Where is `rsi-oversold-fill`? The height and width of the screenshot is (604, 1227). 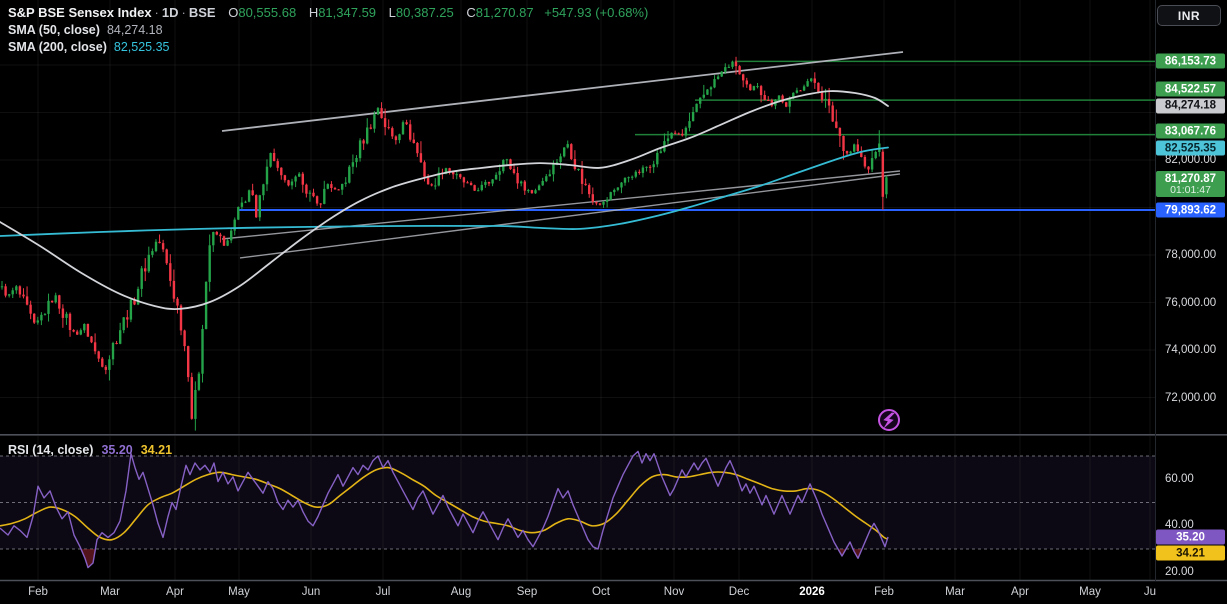 rsi-oversold-fill is located at coordinates (471, 558).